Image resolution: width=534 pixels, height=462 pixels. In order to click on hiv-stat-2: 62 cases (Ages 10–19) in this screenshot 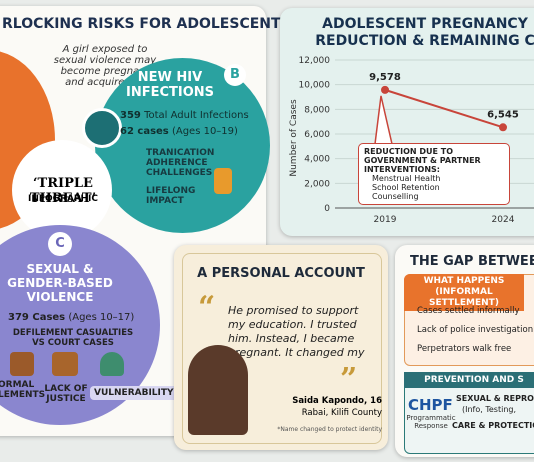, I will do `click(179, 131)`.